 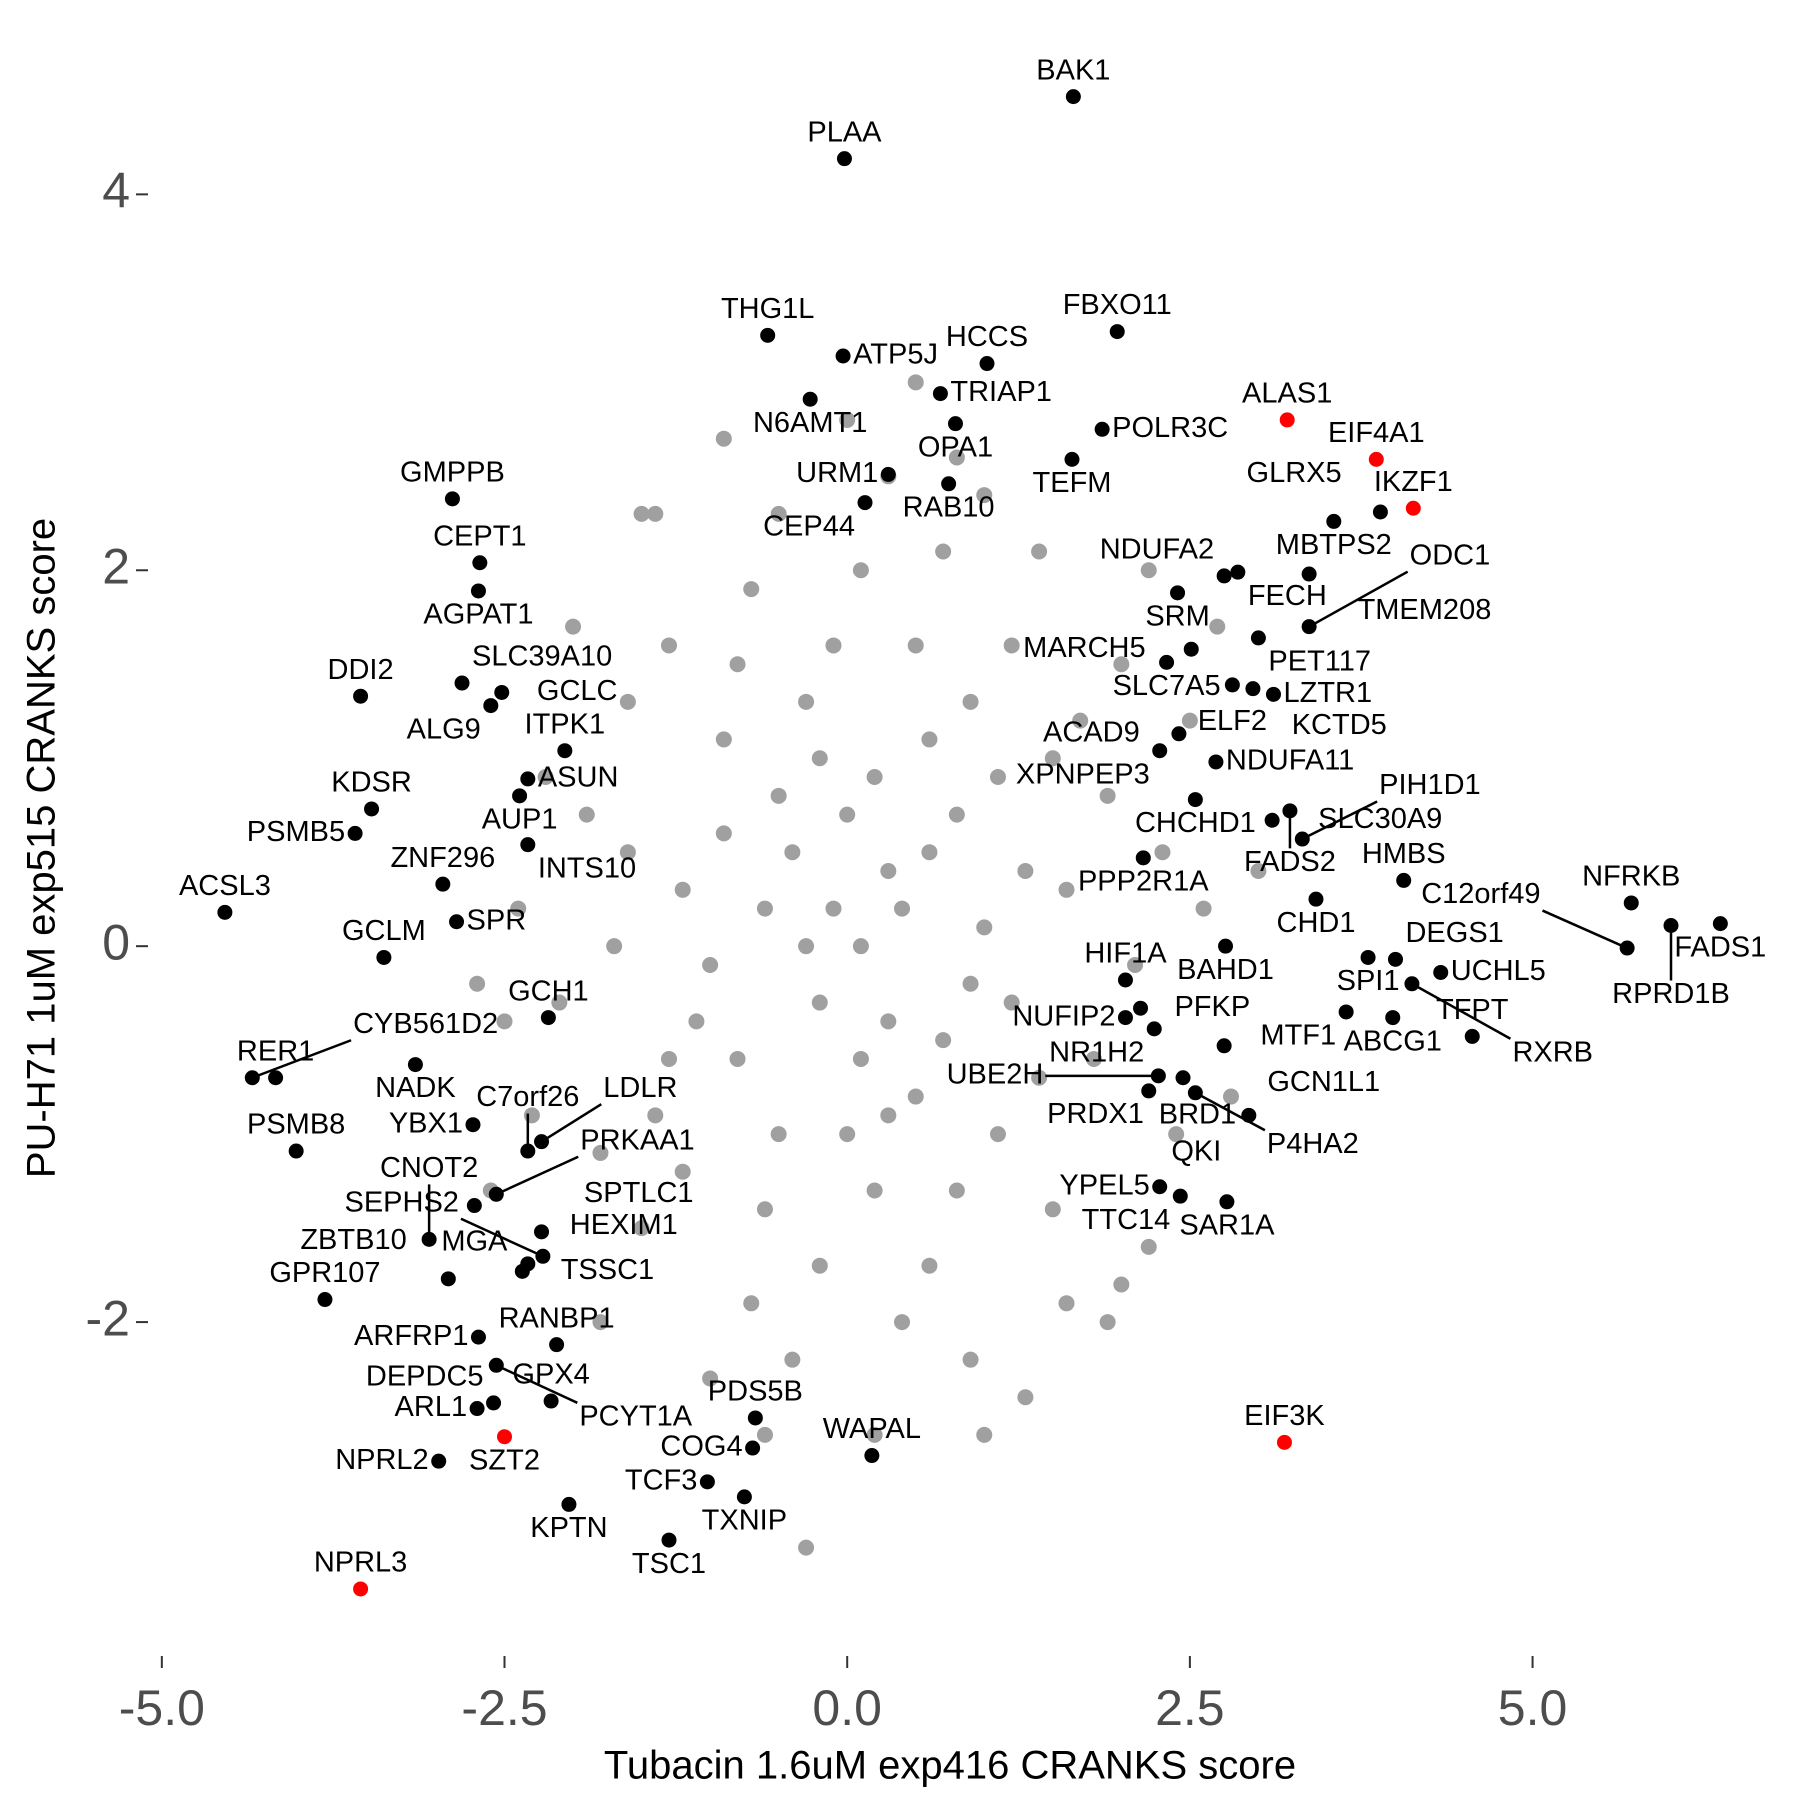 What do you see at coordinates (810, 423) in the screenshot?
I see `point-label: N6AMT1` at bounding box center [810, 423].